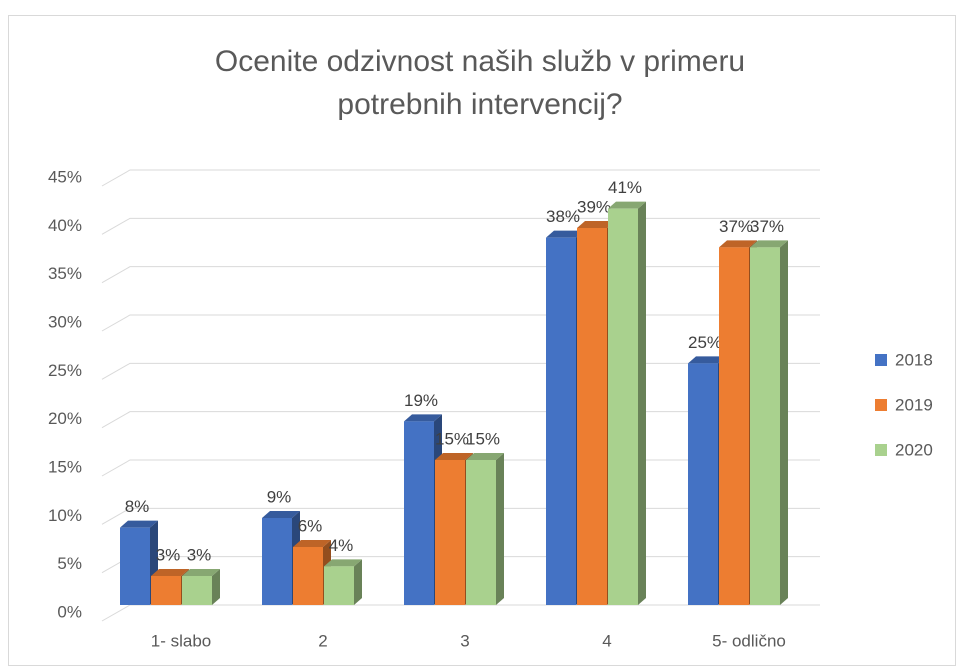  Describe the element at coordinates (65, 515) in the screenshot. I see `y-tick-label: 10%` at that location.